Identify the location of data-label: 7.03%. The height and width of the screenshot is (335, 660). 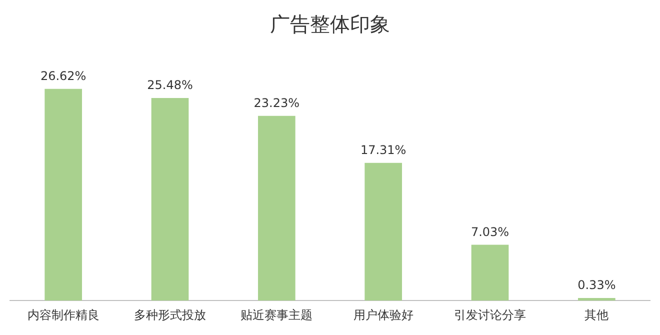
(490, 231).